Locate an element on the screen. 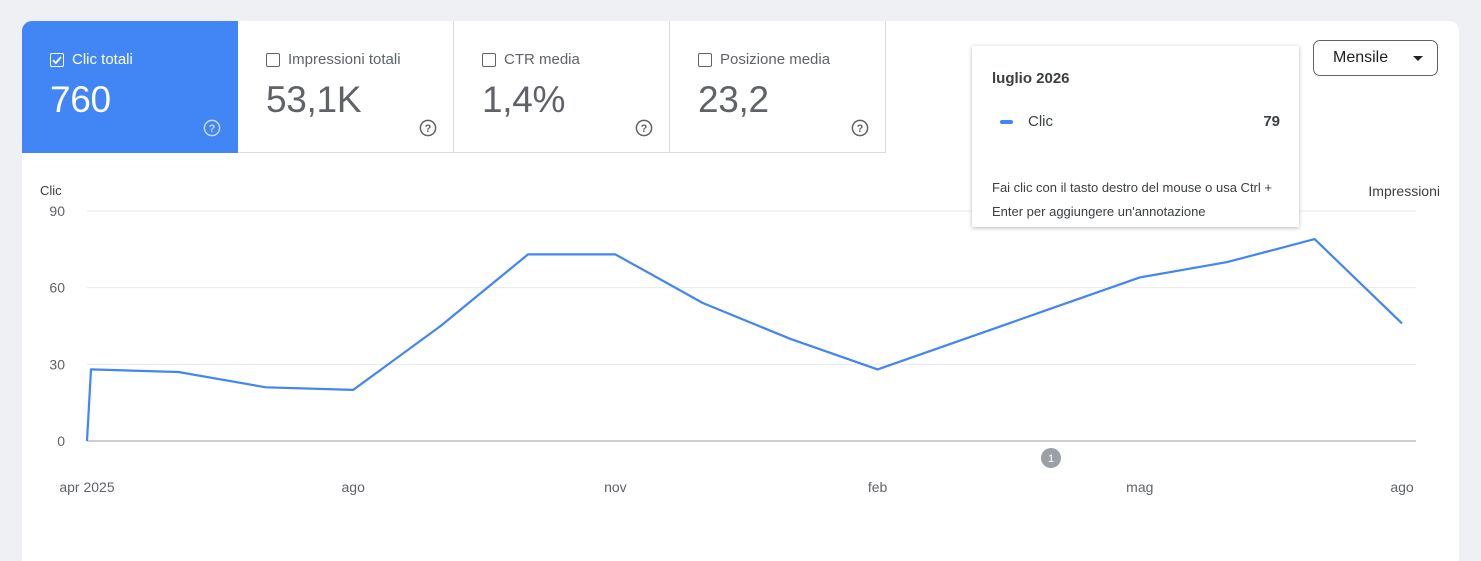  tooltip-title: luglio 2026 is located at coordinates (1031, 78).